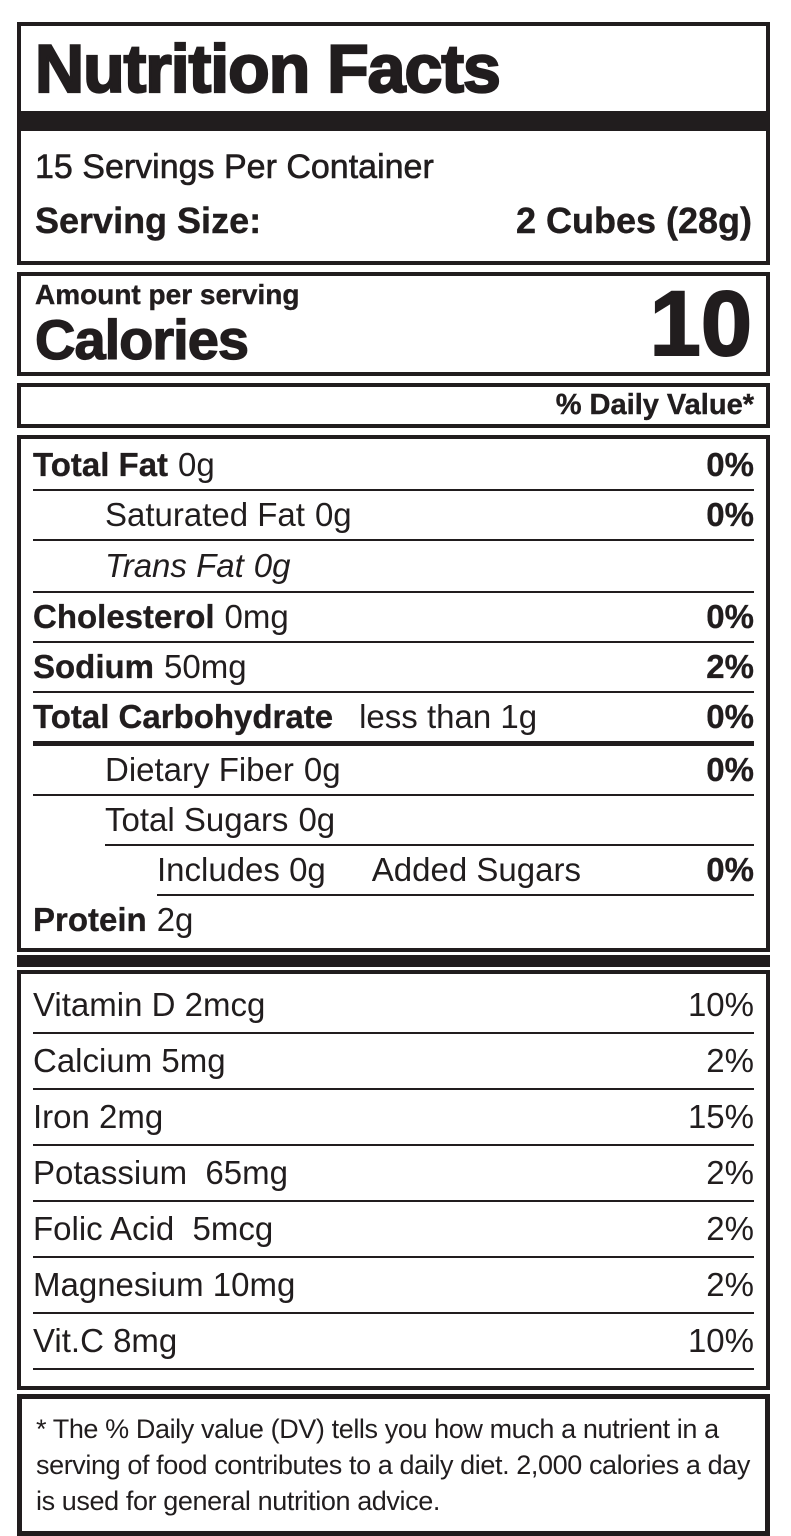 The height and width of the screenshot is (1536, 791). I want to click on nutrient-row-trans-fat: Trans Fat 0g, so click(393, 567).